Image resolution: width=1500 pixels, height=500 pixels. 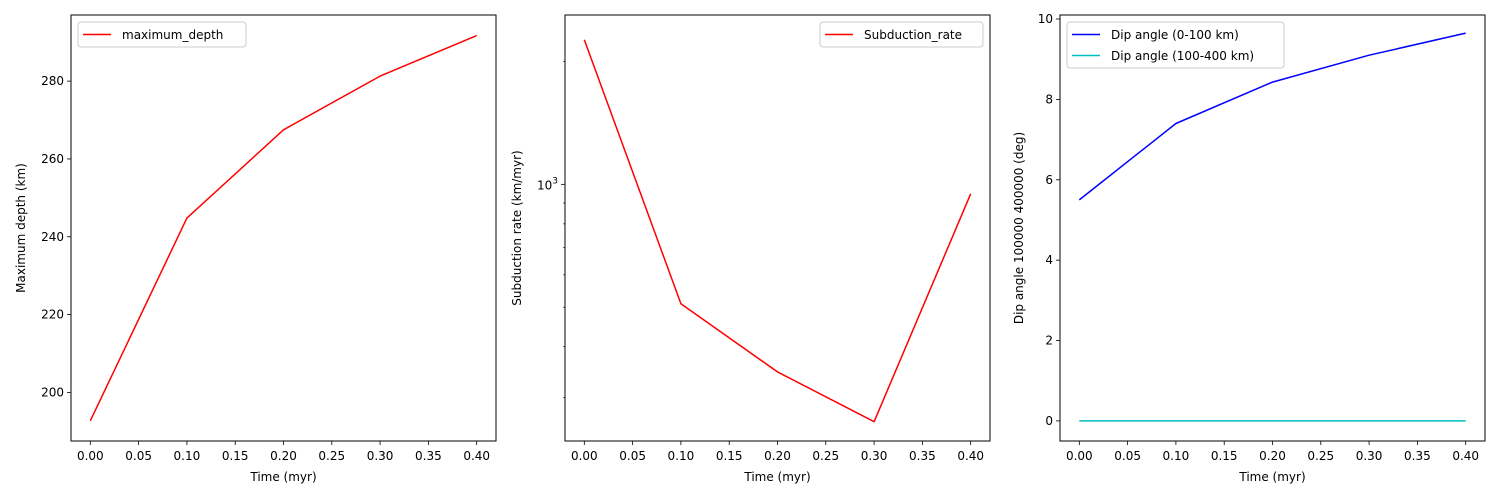 I want to click on depth-legend: maximum_depth, so click(x=162, y=34).